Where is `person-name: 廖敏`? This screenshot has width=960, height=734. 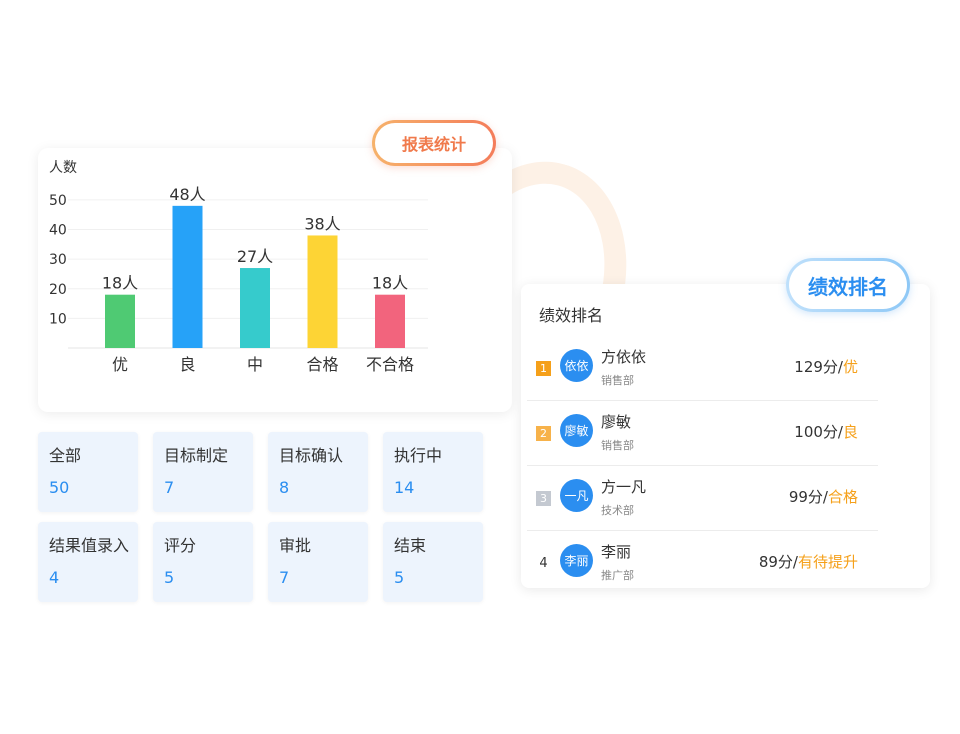
person-name: 廖敏 is located at coordinates (616, 422).